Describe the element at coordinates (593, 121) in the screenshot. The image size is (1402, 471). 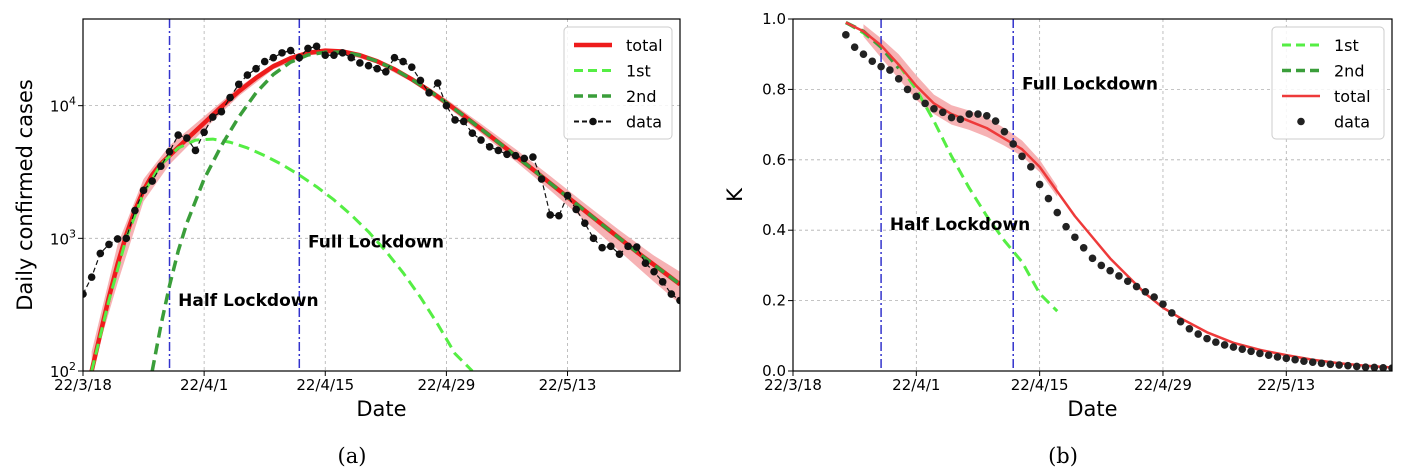
I see `legend-data-marker` at that location.